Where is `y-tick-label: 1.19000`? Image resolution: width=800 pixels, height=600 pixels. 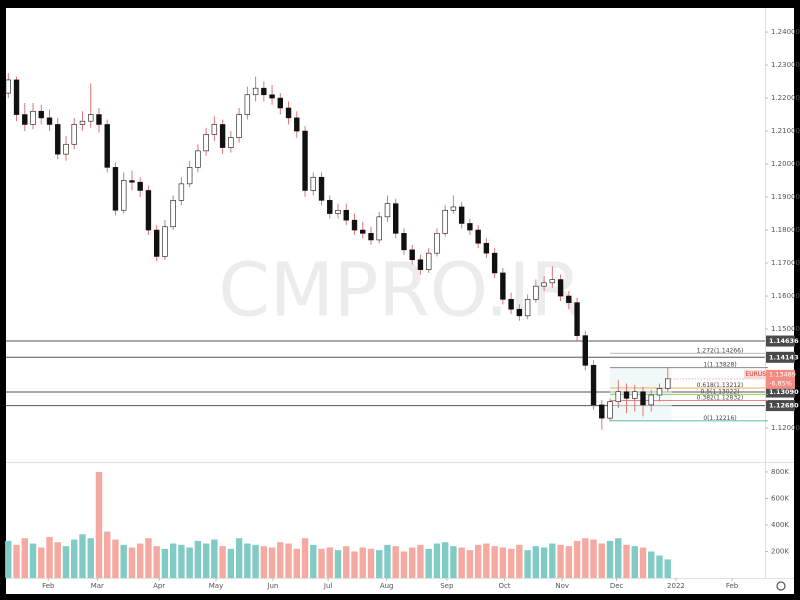
y-tick-label: 1.19000 is located at coordinates (785, 197).